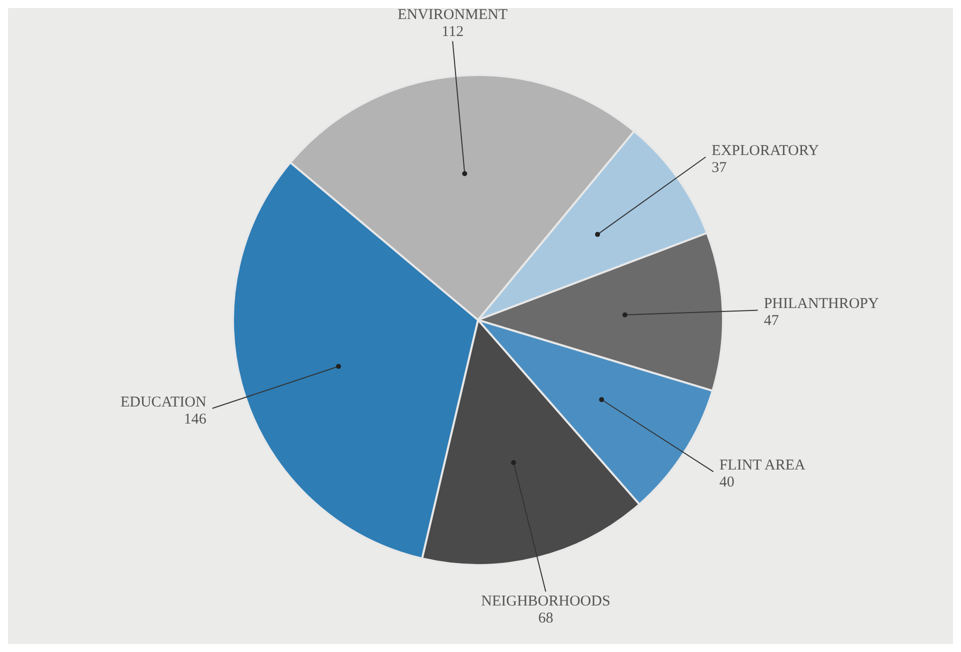  Describe the element at coordinates (195, 419) in the screenshot. I see `data-label: 146` at that location.